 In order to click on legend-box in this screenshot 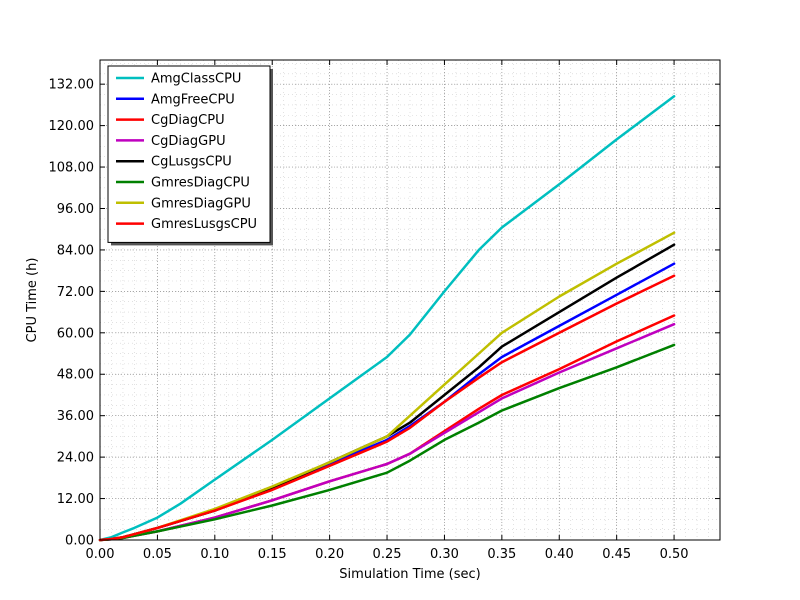, I will do `click(189, 154)`.